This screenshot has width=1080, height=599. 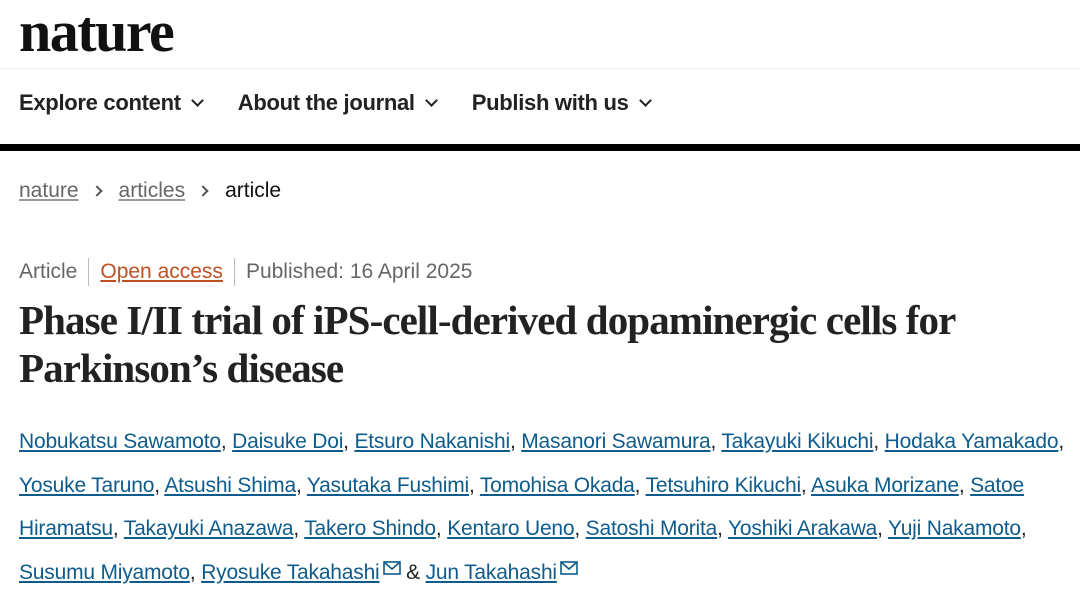 I want to click on author-link: Masanori Sawamura, so click(x=616, y=441).